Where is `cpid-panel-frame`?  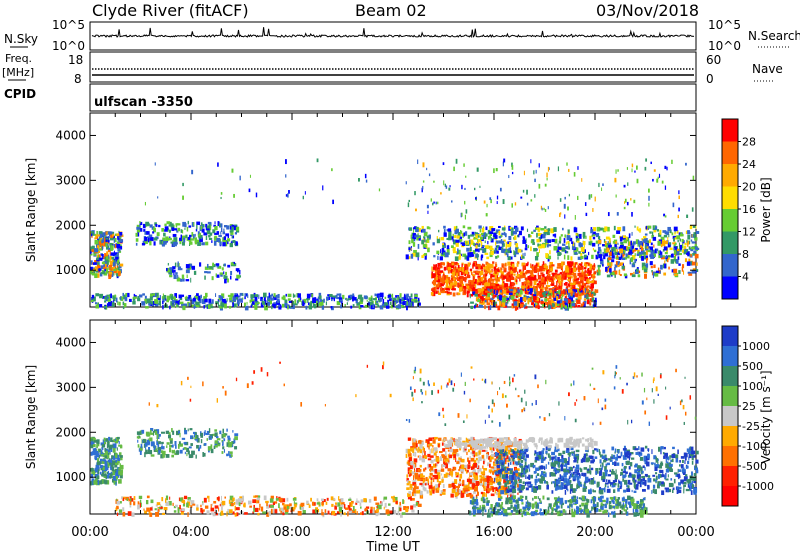 cpid-panel-frame is located at coordinates (393, 97).